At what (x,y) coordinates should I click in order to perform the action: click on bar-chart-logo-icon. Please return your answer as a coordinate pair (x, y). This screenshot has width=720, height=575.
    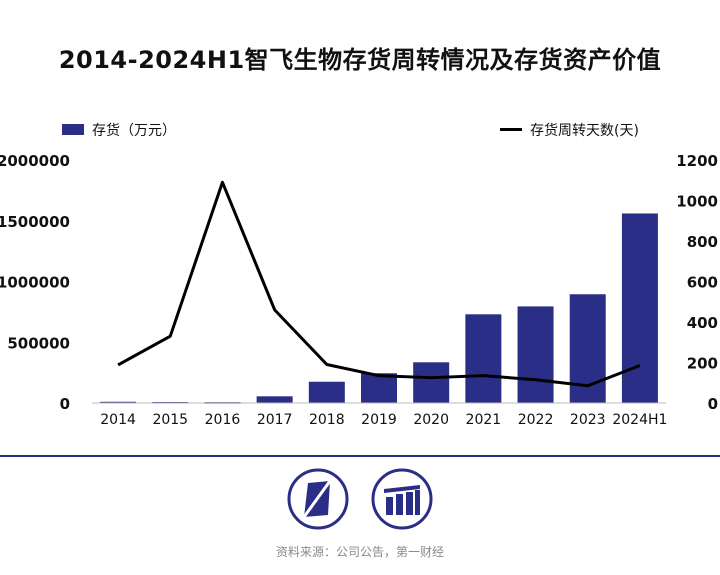
    Looking at the image, I should click on (402, 499).